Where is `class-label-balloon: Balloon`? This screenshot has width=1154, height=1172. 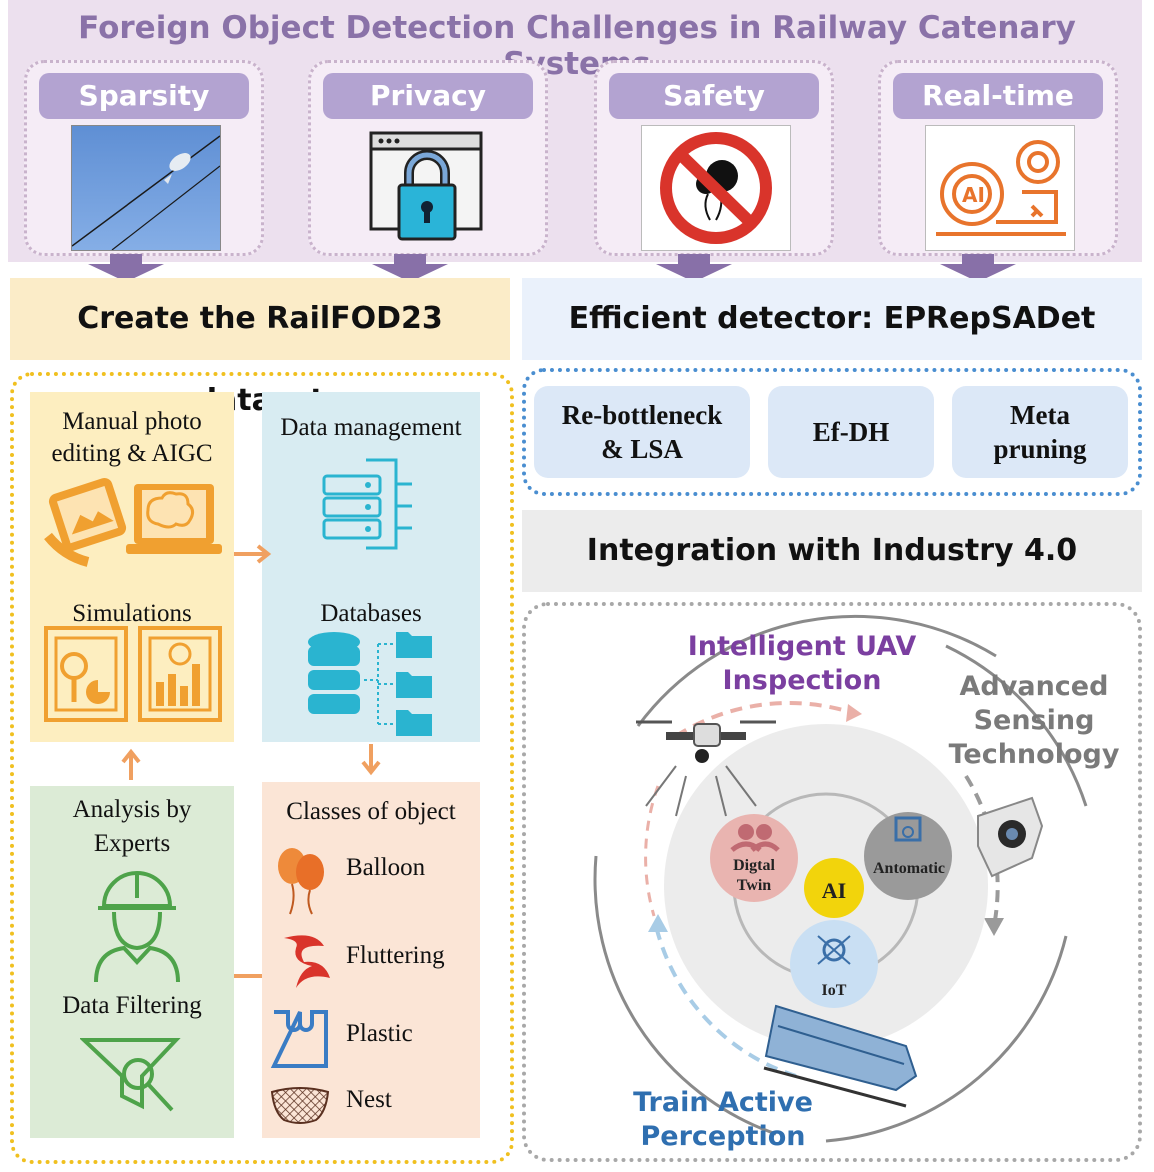
class-label-balloon: Balloon is located at coordinates (386, 867).